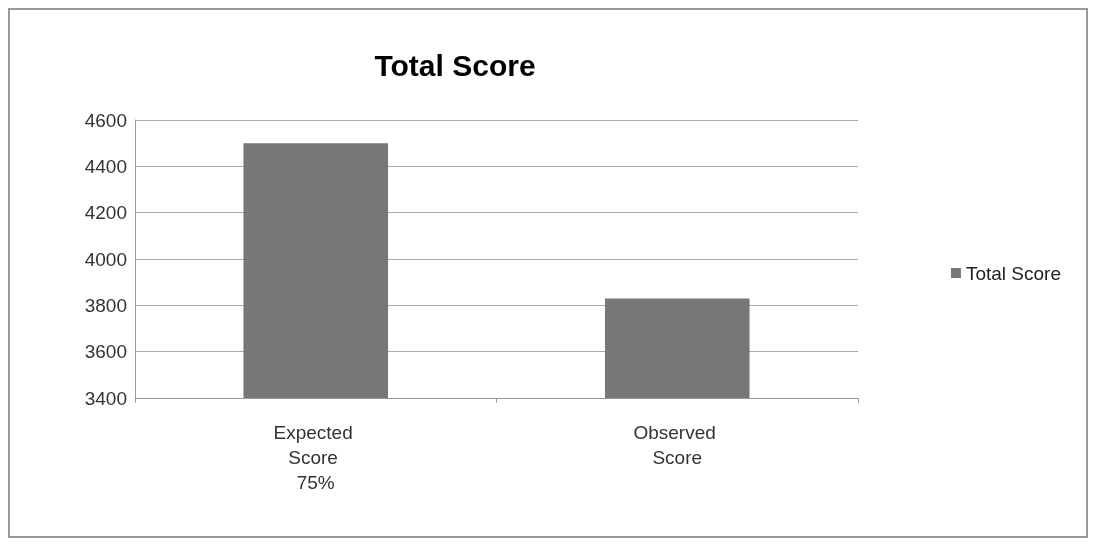 This screenshot has width=1102, height=551. What do you see at coordinates (105, 213) in the screenshot?
I see `y-tick-label: 4200` at bounding box center [105, 213].